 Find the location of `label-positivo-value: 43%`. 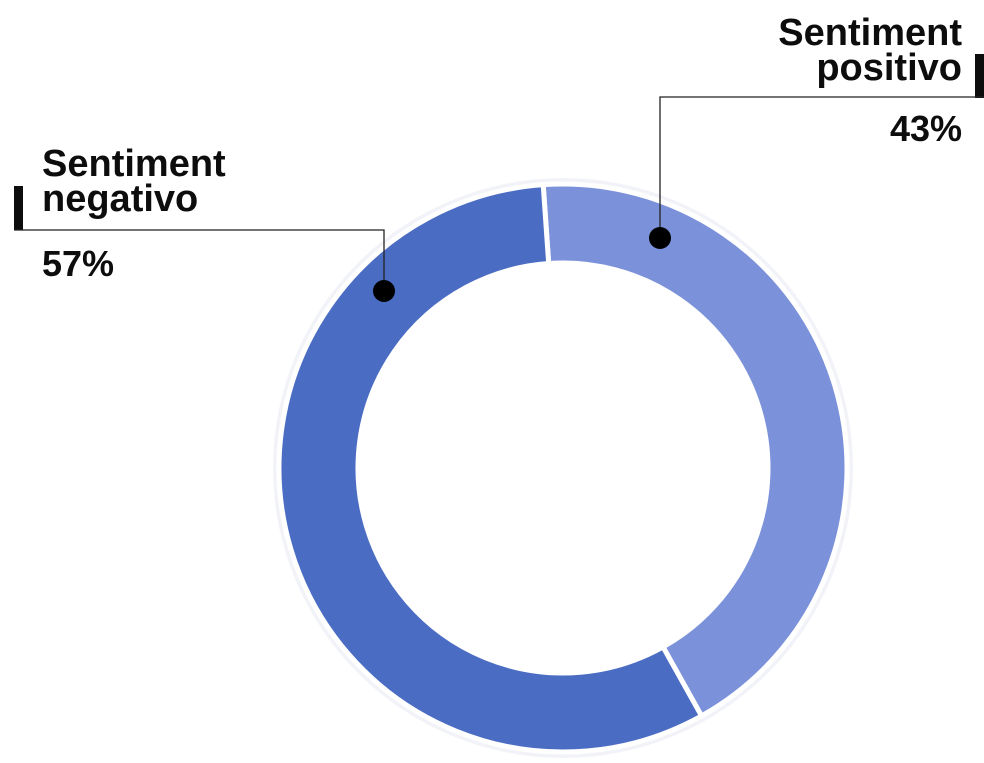

label-positivo-value: 43% is located at coordinates (926, 128).